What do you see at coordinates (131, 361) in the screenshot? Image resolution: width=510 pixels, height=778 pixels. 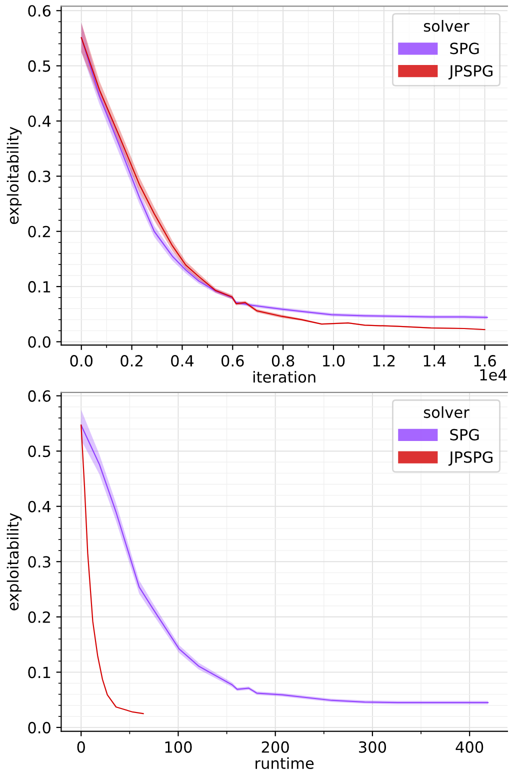 I see `x-tick-label: 0.2` at bounding box center [131, 361].